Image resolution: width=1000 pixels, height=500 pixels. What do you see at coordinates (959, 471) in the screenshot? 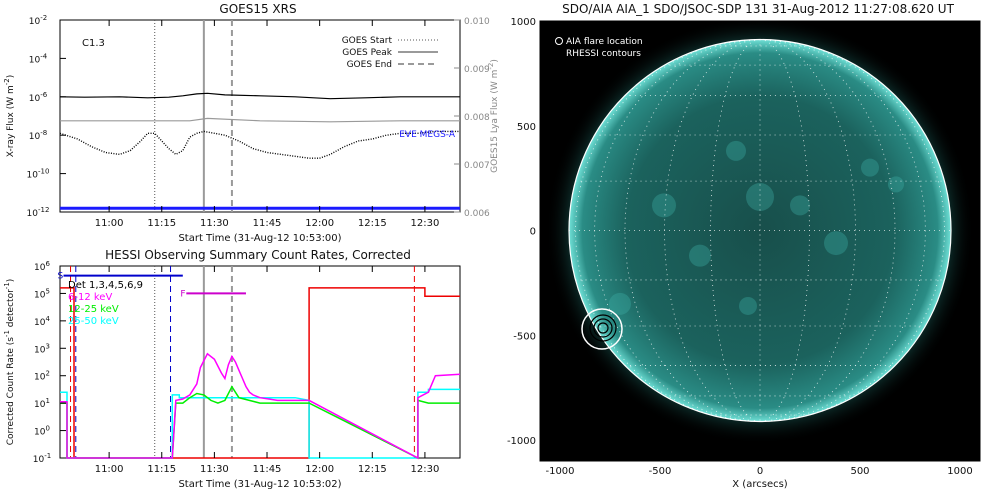
I see `aia-x-tick-label: 1000` at bounding box center [959, 471].